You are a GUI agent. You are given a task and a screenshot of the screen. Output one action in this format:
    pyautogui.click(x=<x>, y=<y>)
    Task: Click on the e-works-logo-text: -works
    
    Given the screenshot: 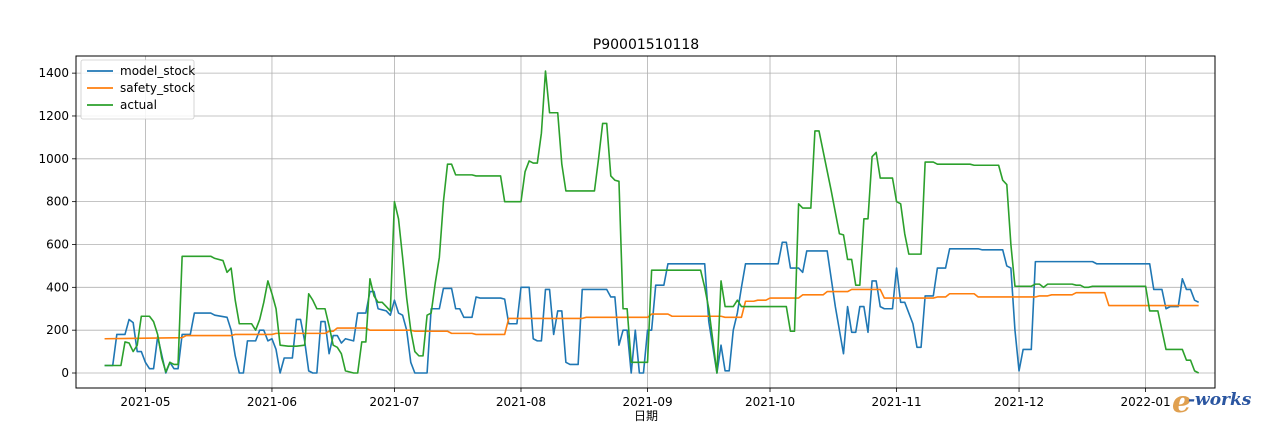 What is the action you would take?
    pyautogui.click(x=1220, y=400)
    